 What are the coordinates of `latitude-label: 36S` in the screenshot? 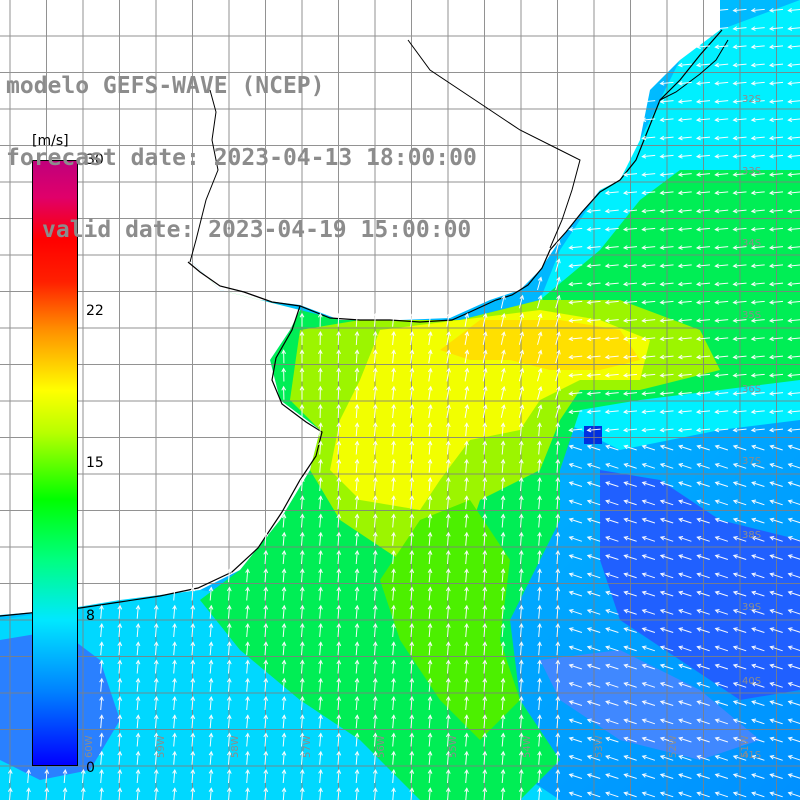 It's located at (751, 389).